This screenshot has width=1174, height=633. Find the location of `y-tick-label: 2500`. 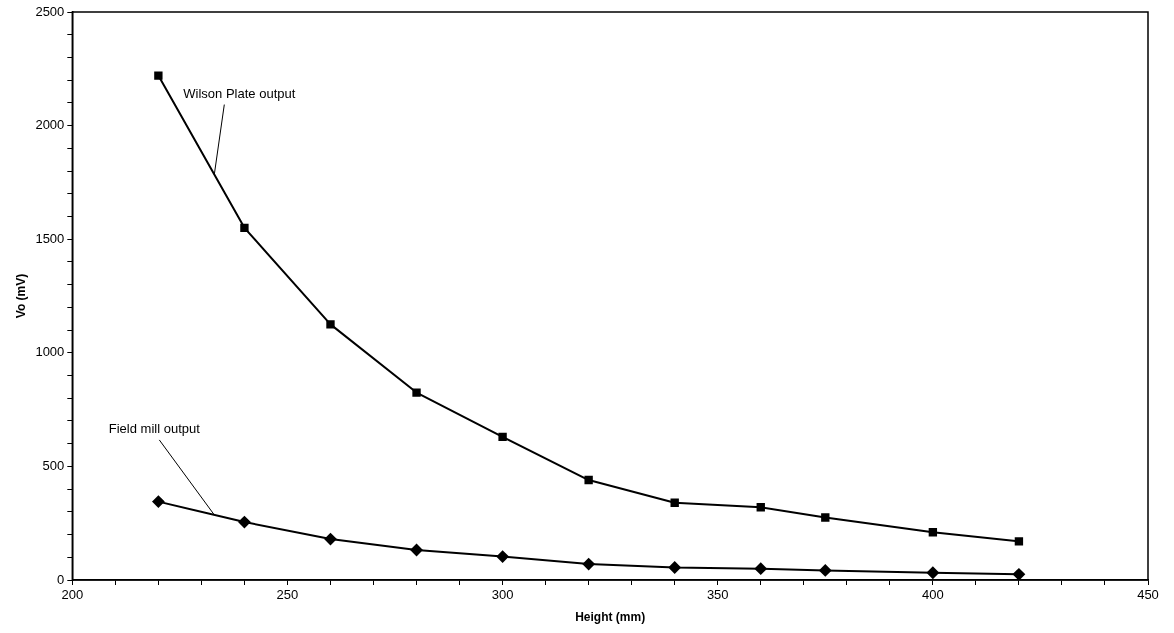

y-tick-label: 2500 is located at coordinates (50, 11).